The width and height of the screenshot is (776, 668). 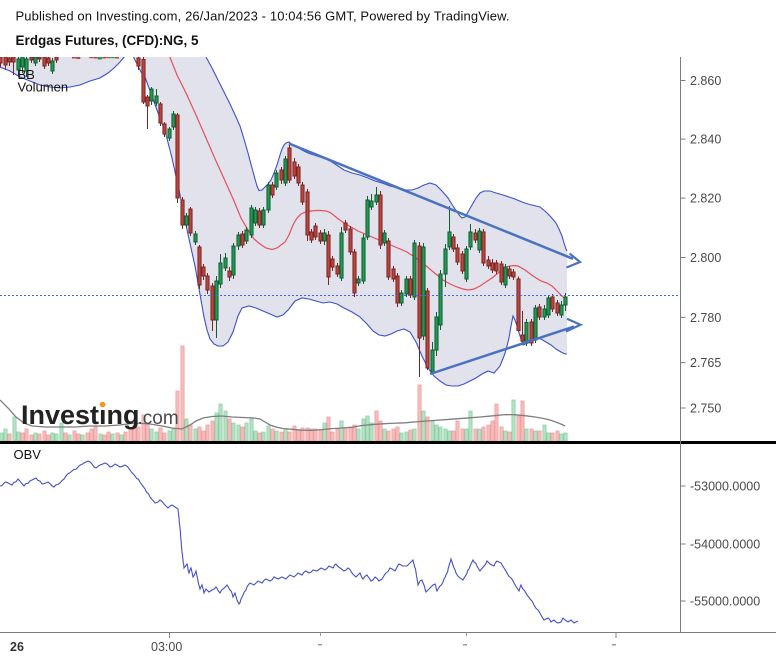 What do you see at coordinates (158, 418) in the screenshot?
I see `svg-text: .com` at bounding box center [158, 418].